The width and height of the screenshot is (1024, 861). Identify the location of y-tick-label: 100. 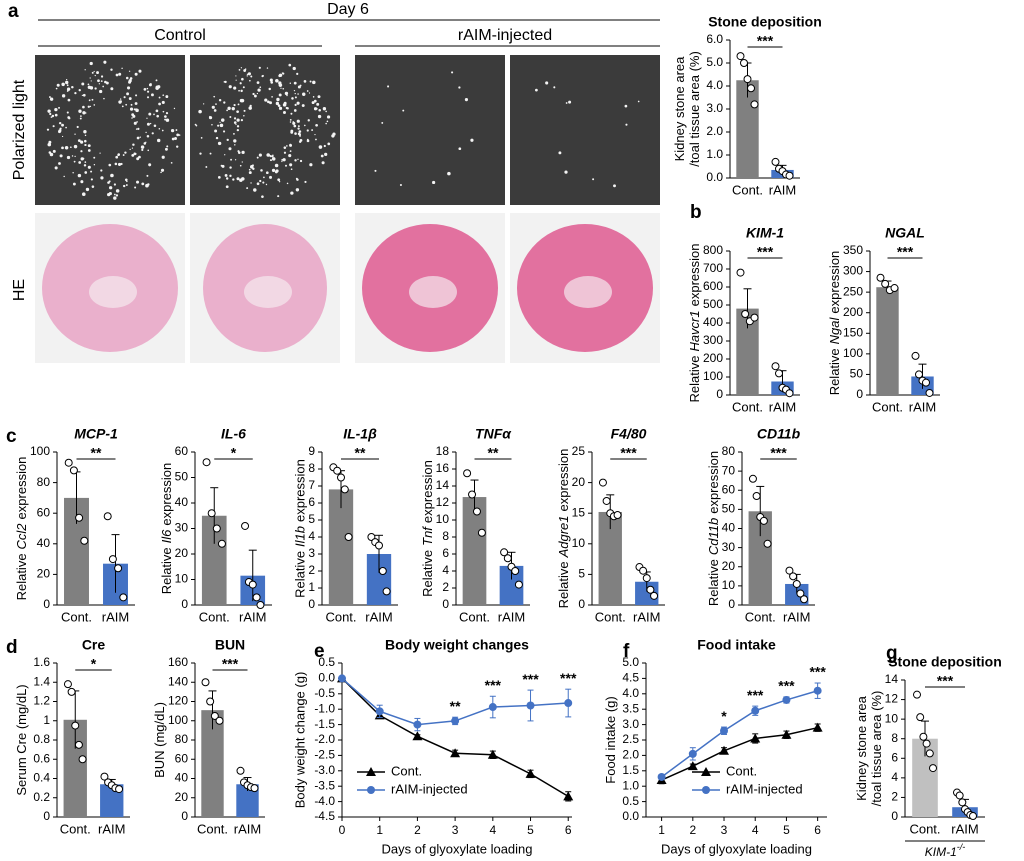
(713, 376).